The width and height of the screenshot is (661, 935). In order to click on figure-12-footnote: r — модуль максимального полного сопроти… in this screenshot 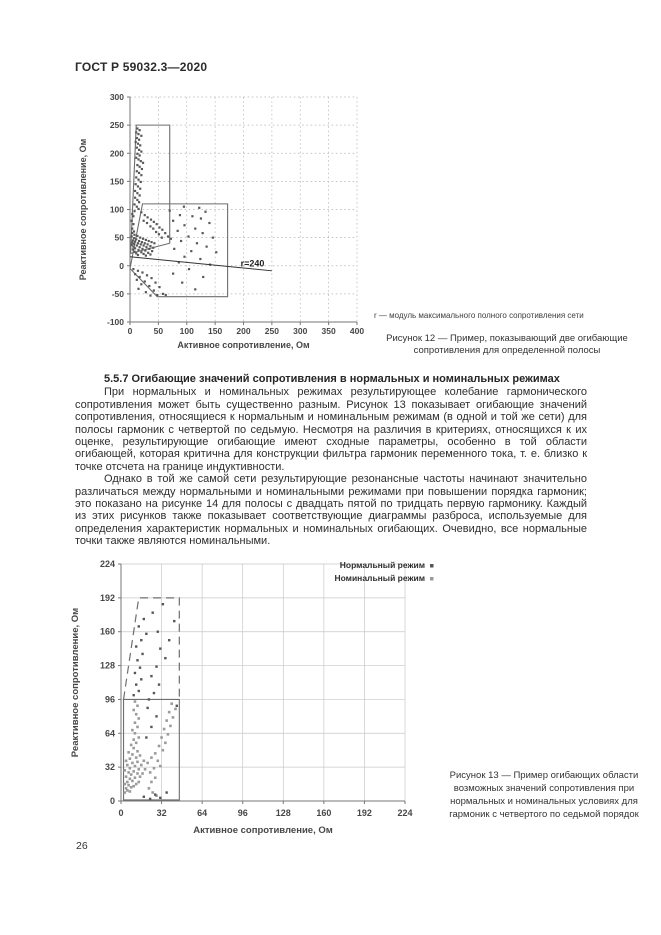, I will do `click(479, 315)`.